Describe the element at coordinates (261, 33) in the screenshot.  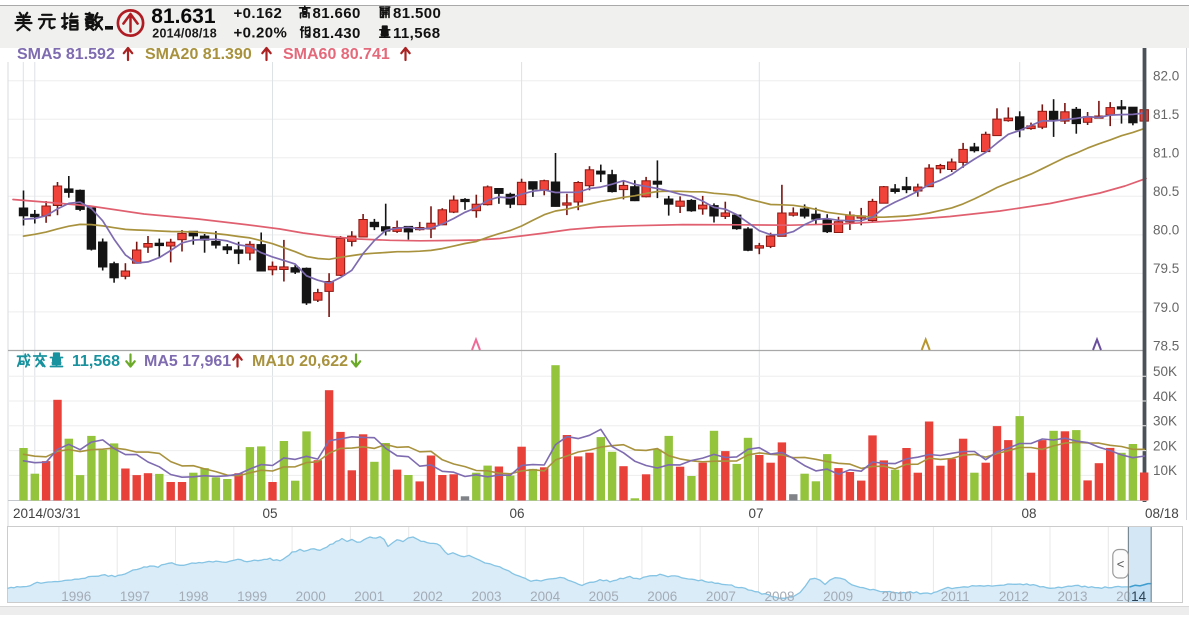
I see `svg-text: +0.20%` at that location.